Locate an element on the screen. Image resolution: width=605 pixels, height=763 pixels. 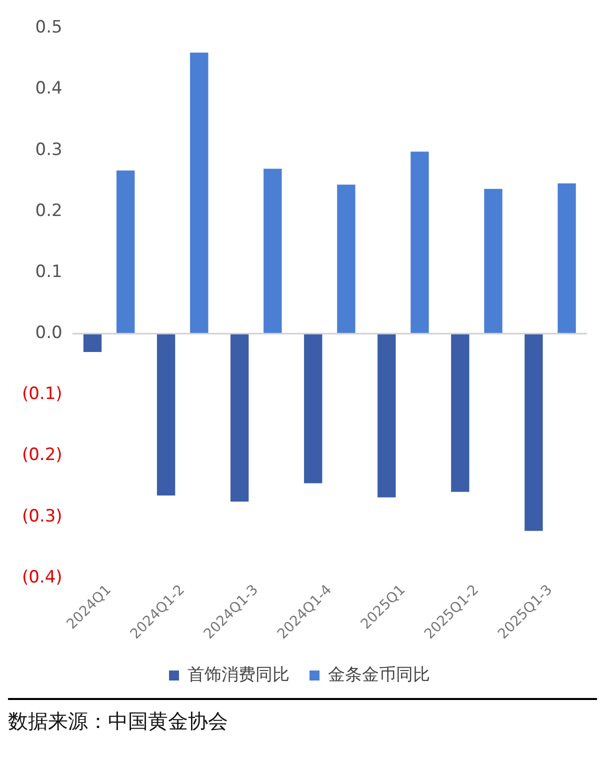
y-tick-label: 0.1 is located at coordinates (48, 272).